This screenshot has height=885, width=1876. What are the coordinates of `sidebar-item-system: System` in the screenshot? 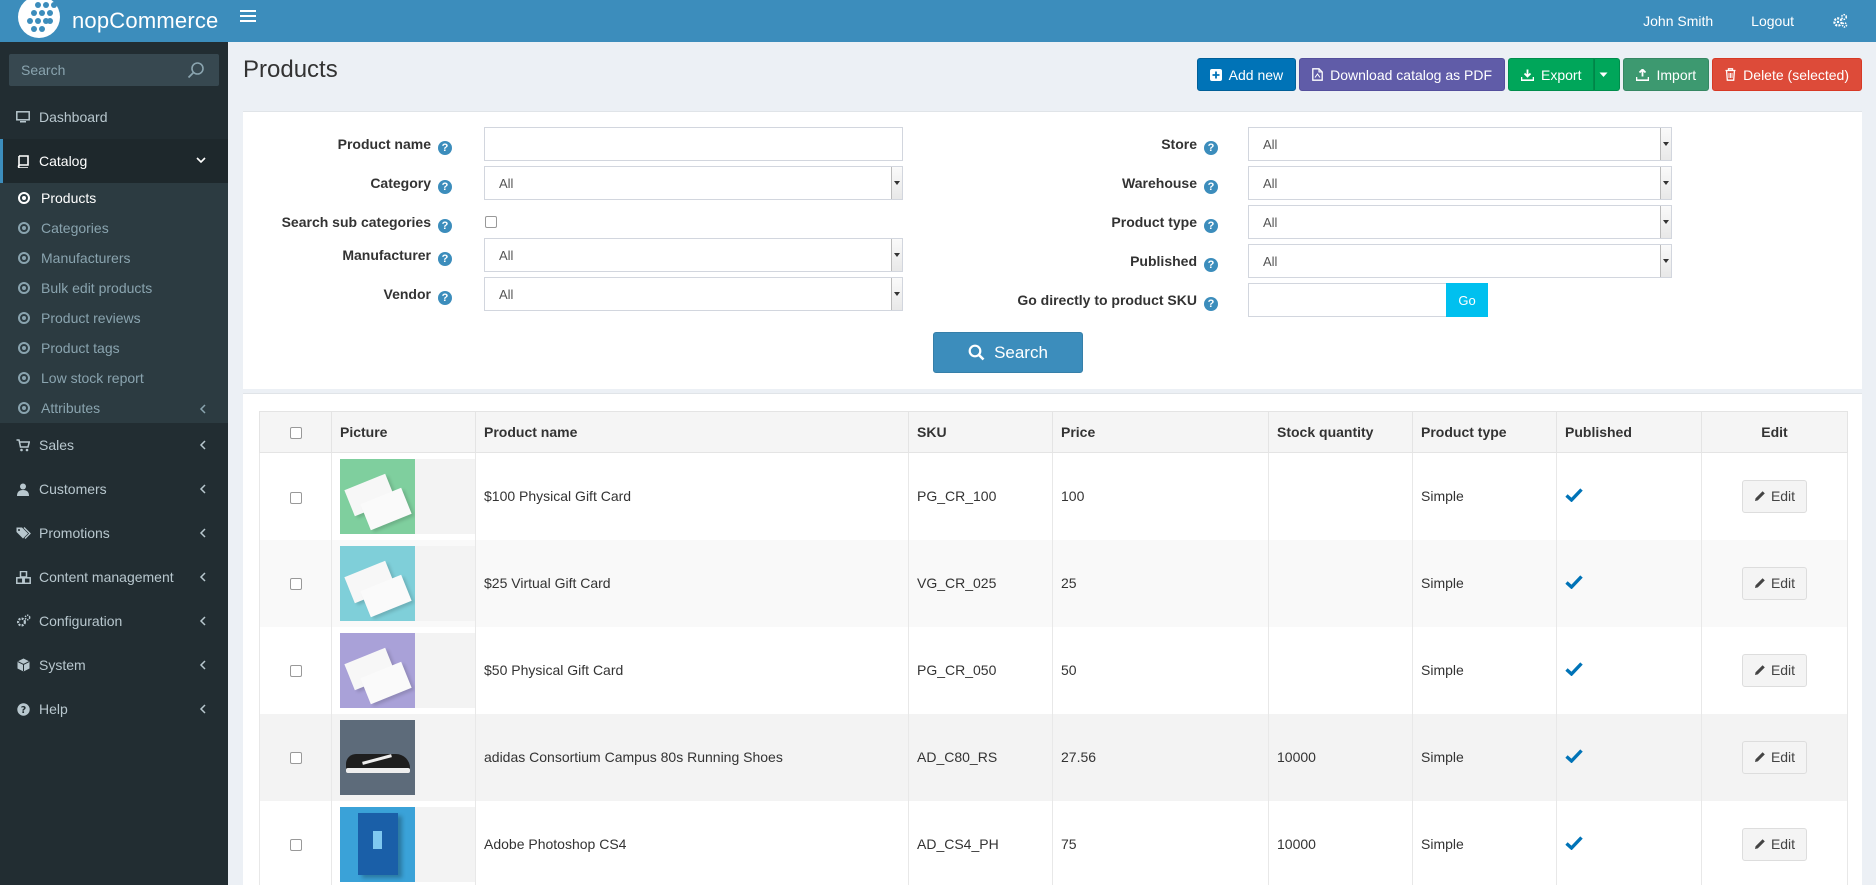 It's located at (114, 665).